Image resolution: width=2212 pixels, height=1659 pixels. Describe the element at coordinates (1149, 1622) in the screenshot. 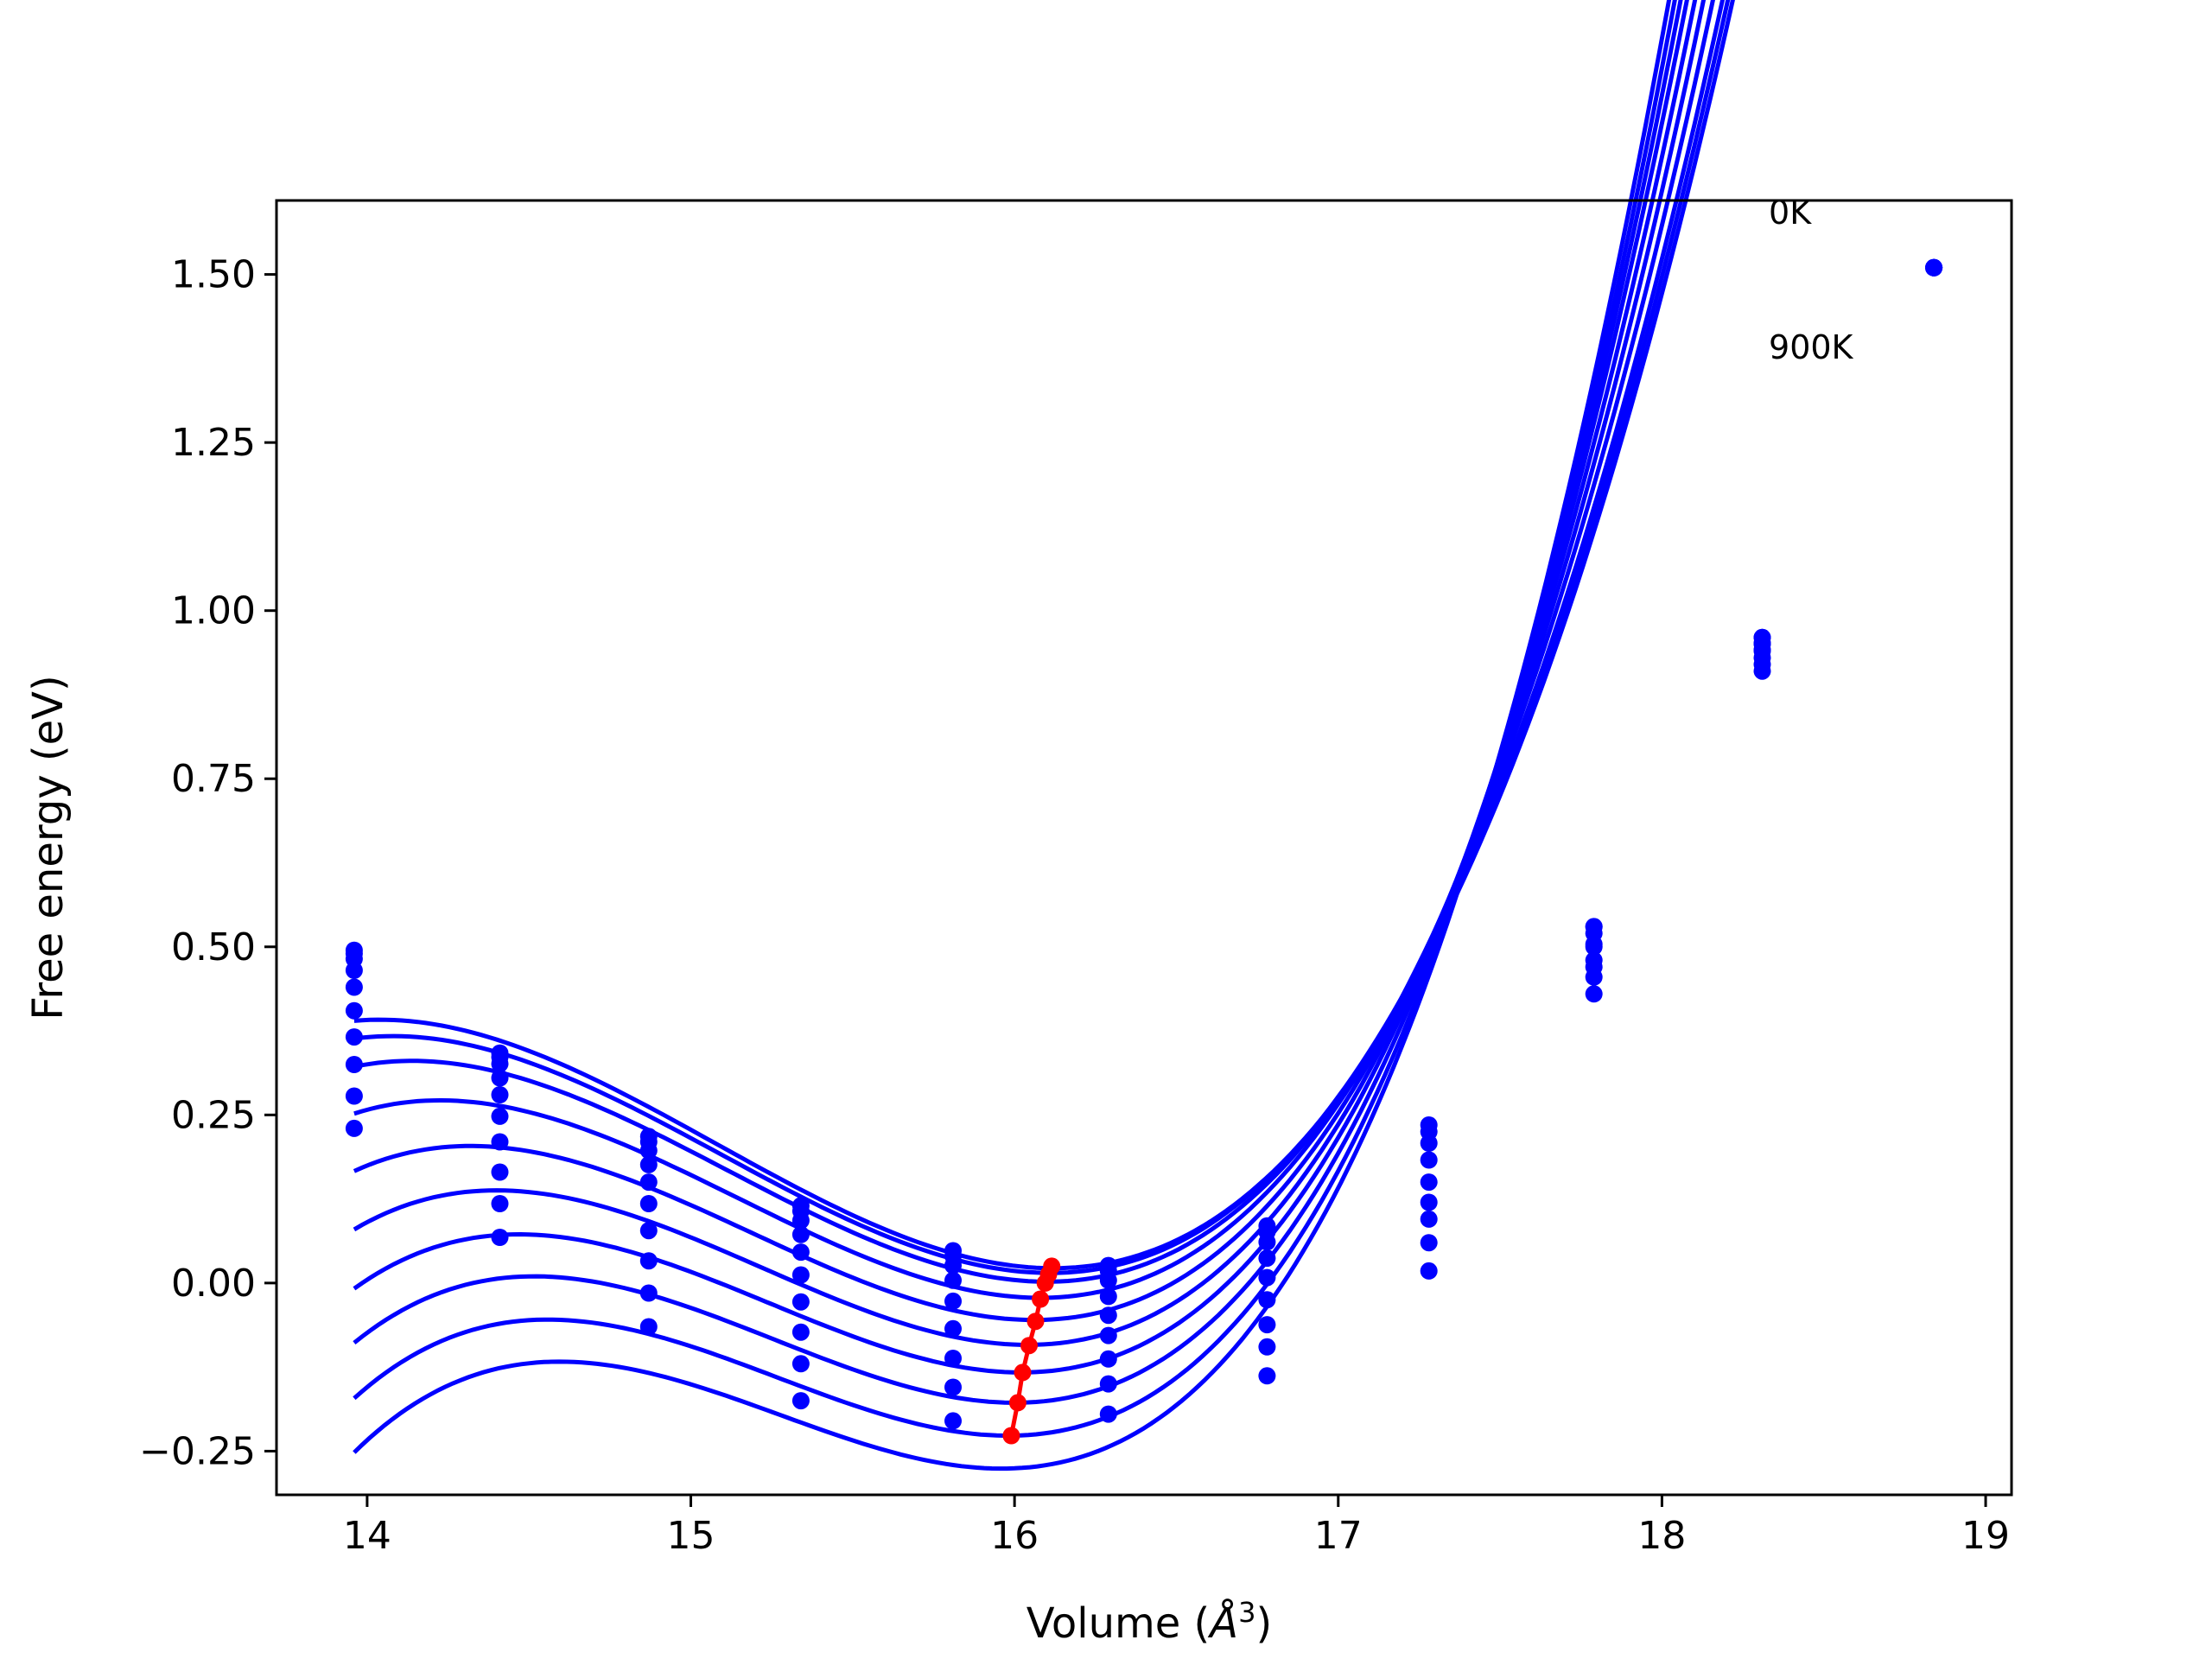

I see `x-axis-label: Volume (Å3)` at that location.